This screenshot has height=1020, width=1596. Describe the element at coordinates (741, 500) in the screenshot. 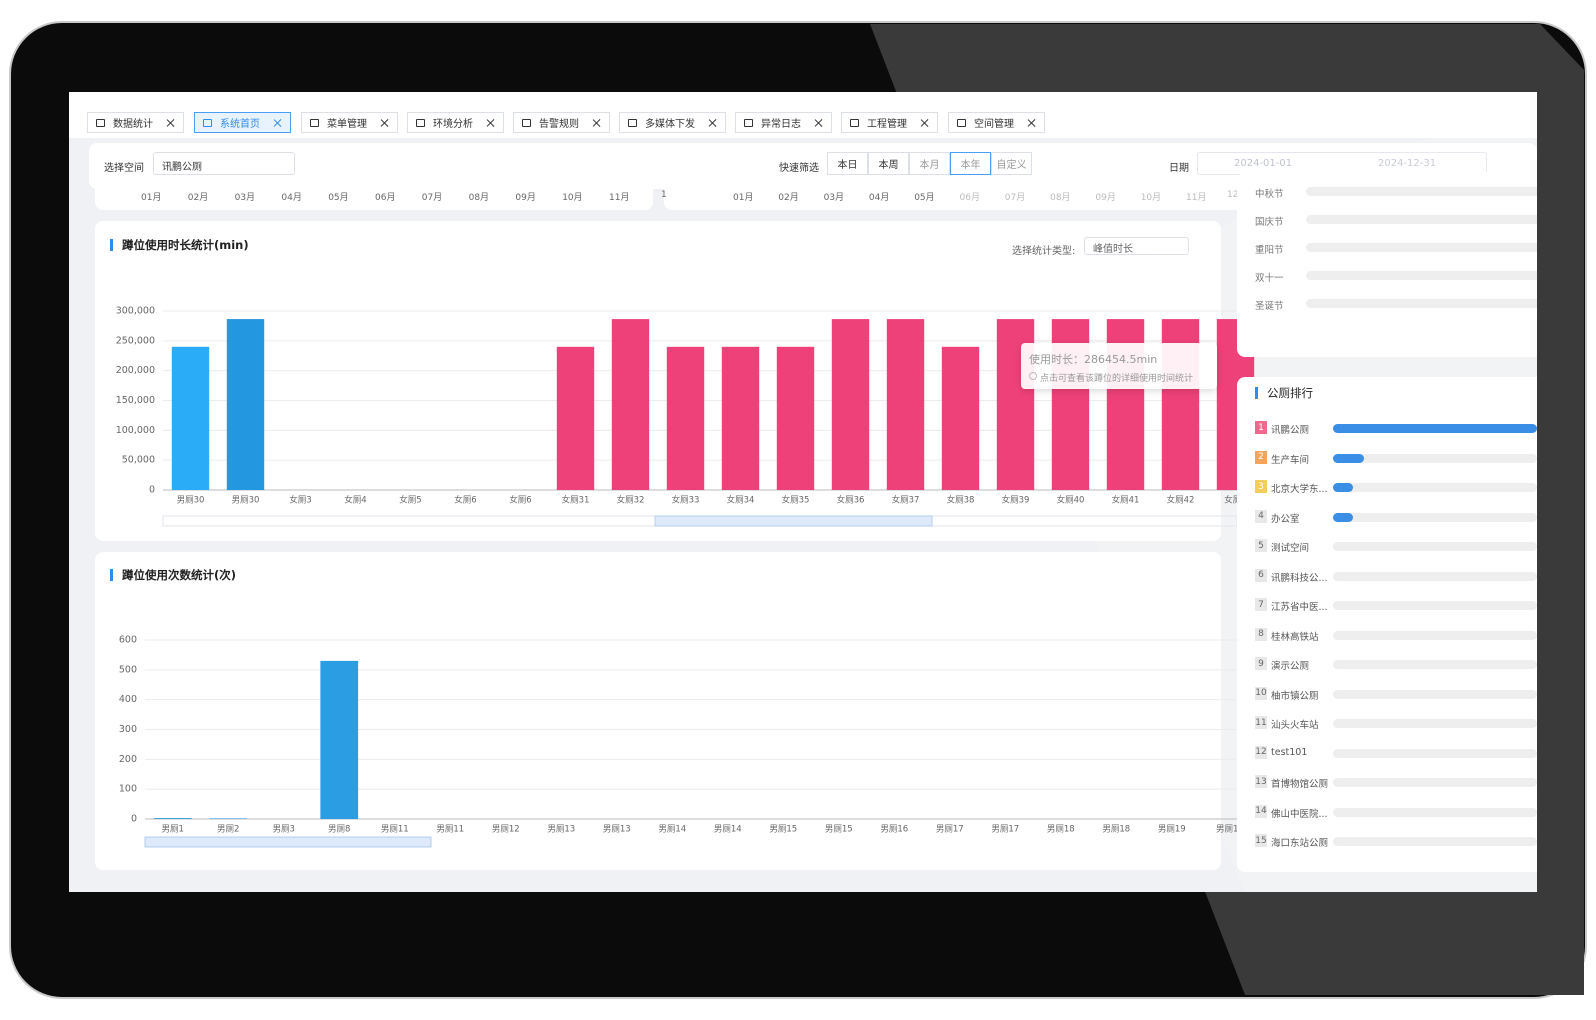

I see `x-tick-label: 女厕34` at that location.